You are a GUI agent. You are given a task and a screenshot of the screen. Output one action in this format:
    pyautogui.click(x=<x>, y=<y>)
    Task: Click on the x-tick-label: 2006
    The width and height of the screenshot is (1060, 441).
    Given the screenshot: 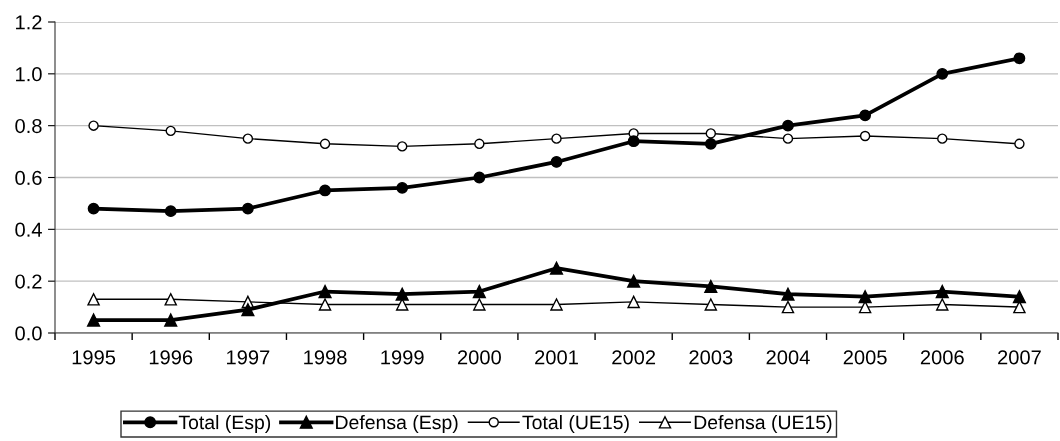 What is the action you would take?
    pyautogui.click(x=942, y=357)
    